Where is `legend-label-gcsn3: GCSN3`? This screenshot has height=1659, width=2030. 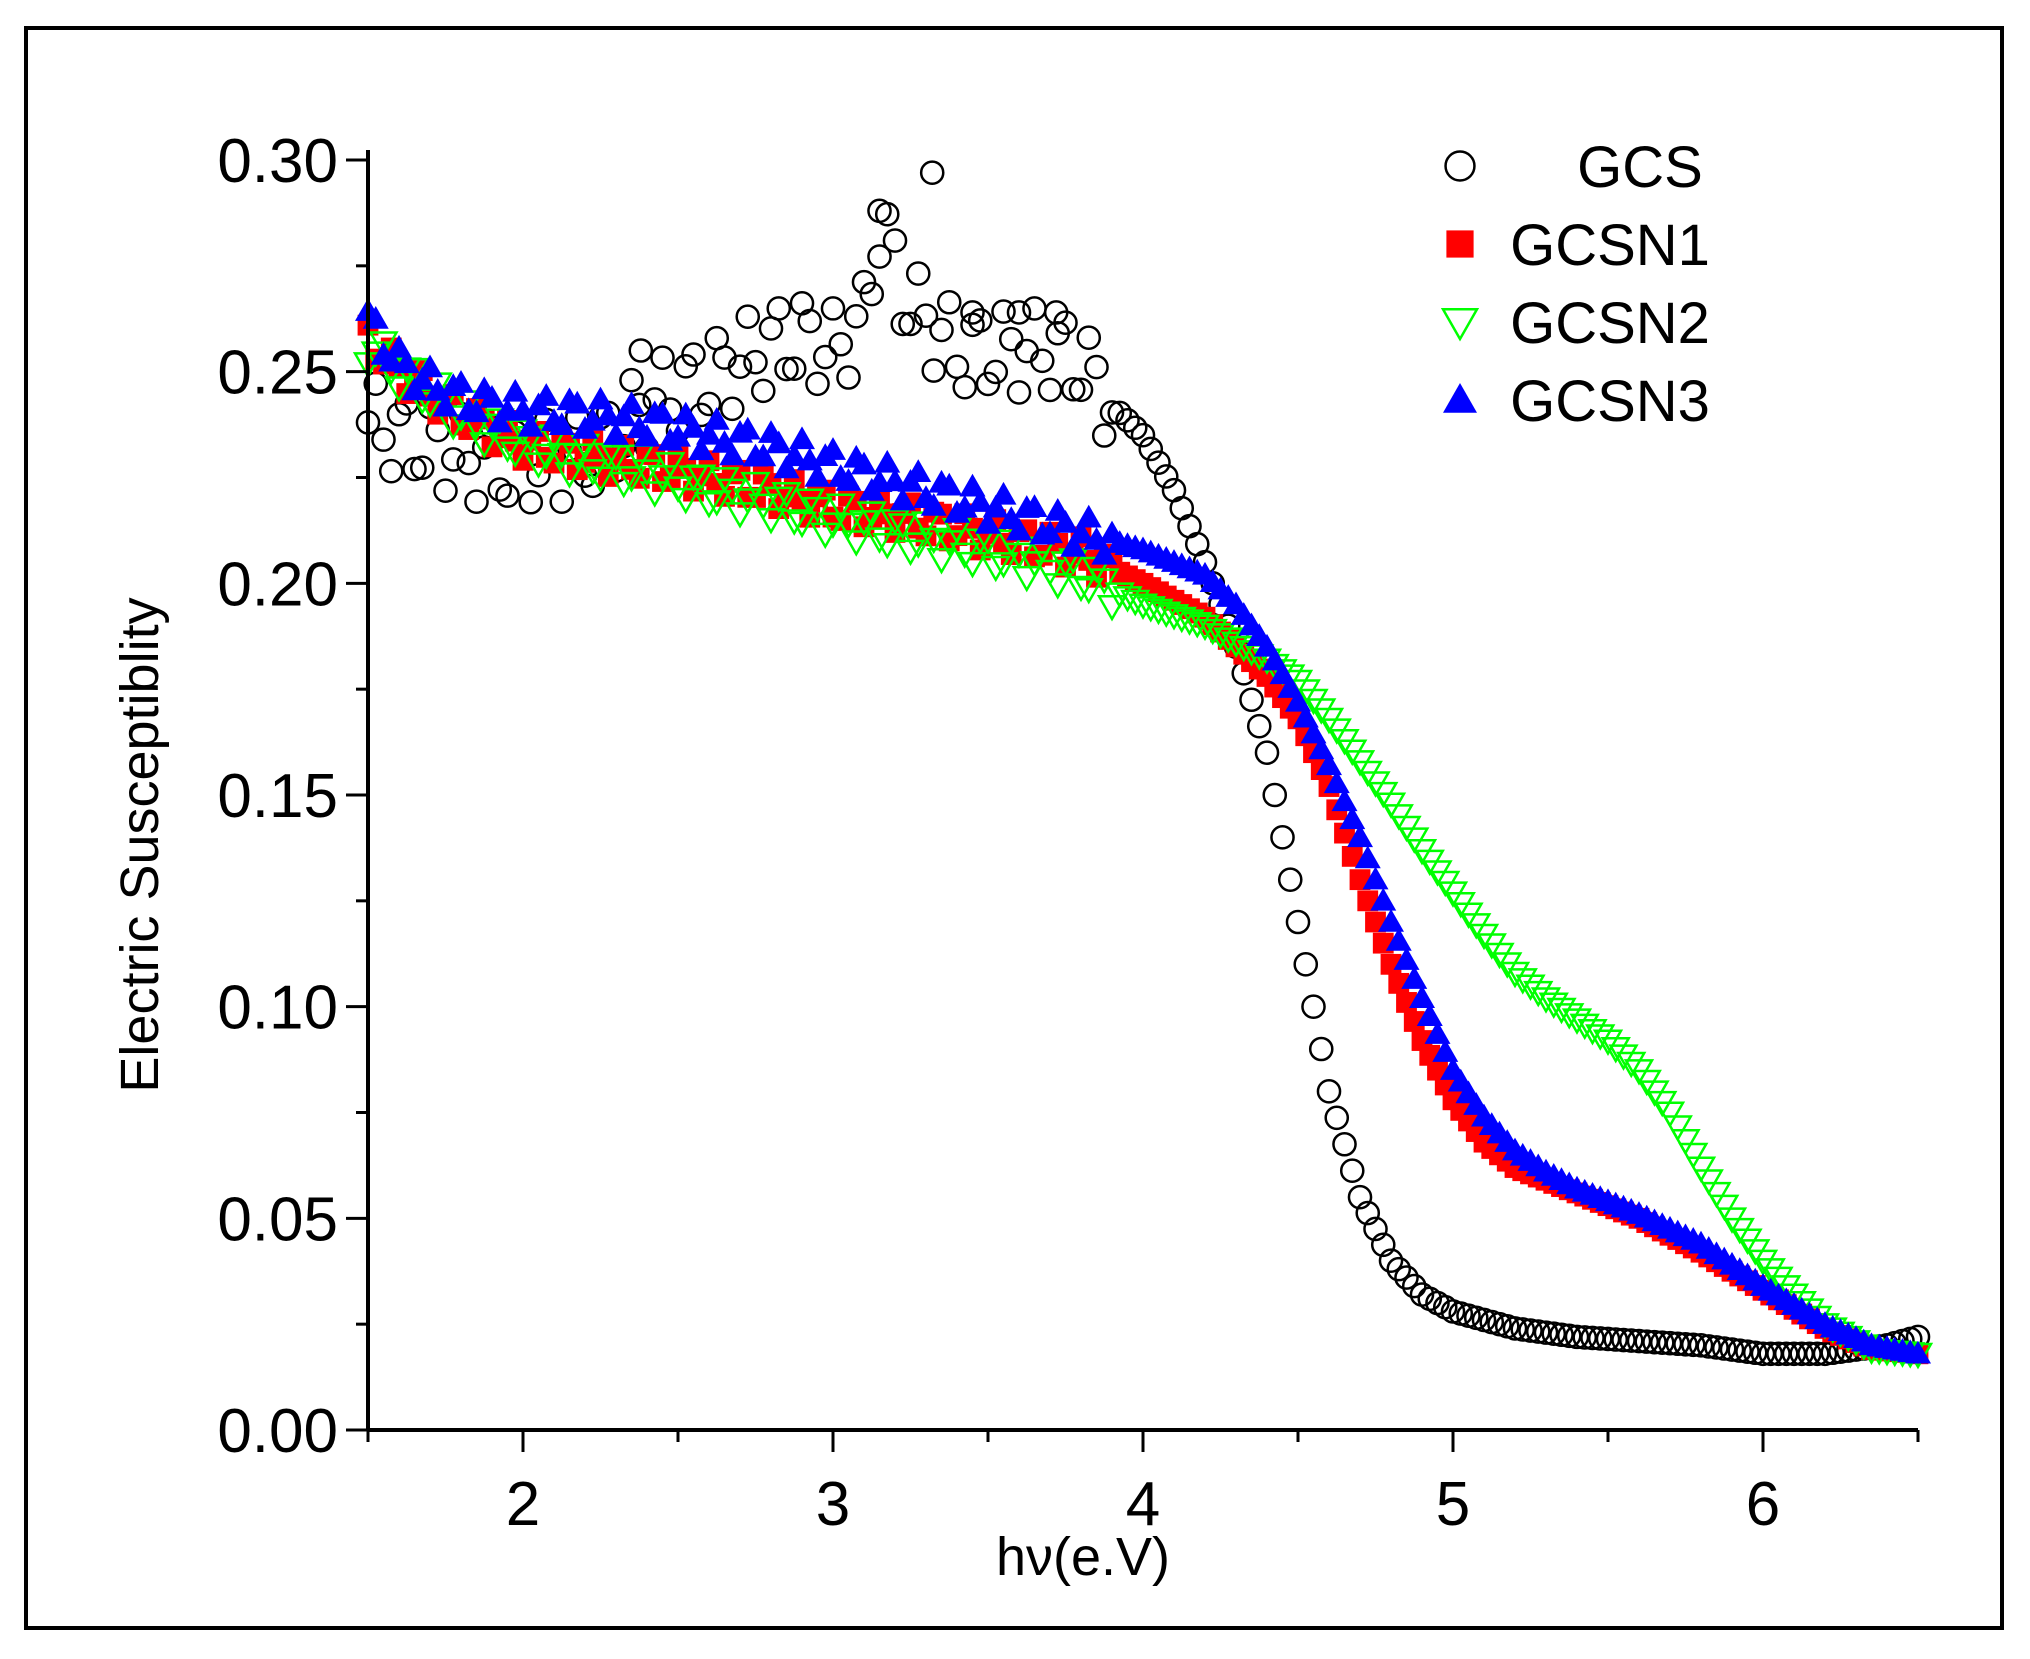
legend-label-gcsn3: GCSN3 is located at coordinates (1610, 401).